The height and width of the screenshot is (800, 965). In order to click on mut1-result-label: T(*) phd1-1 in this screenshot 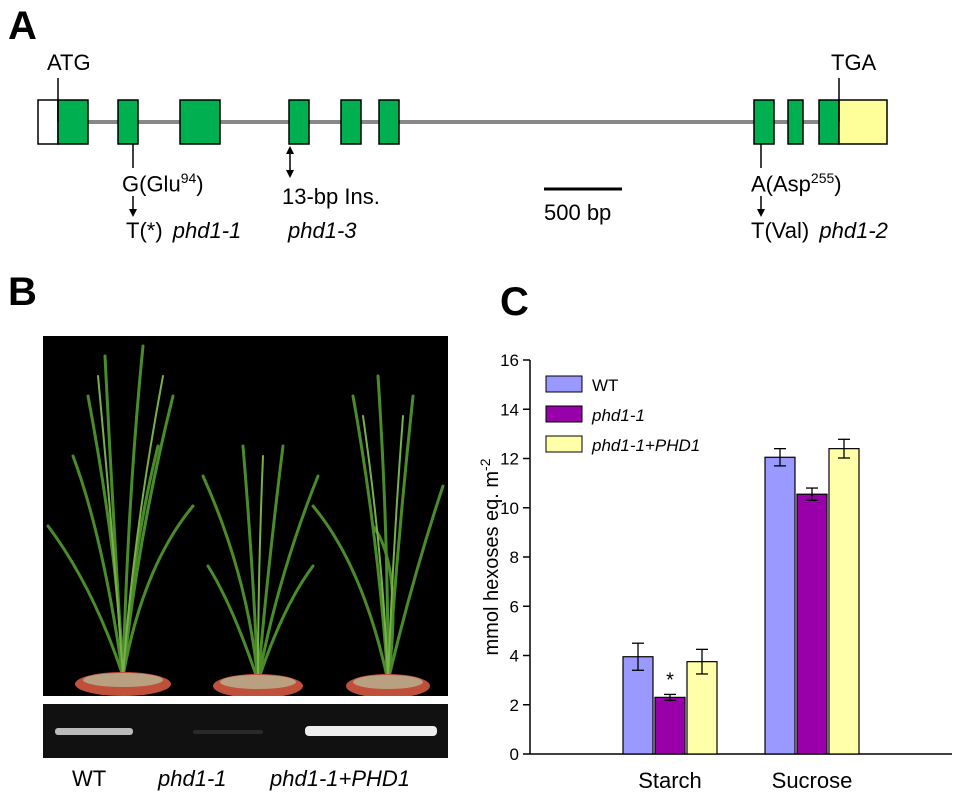, I will do `click(184, 230)`.